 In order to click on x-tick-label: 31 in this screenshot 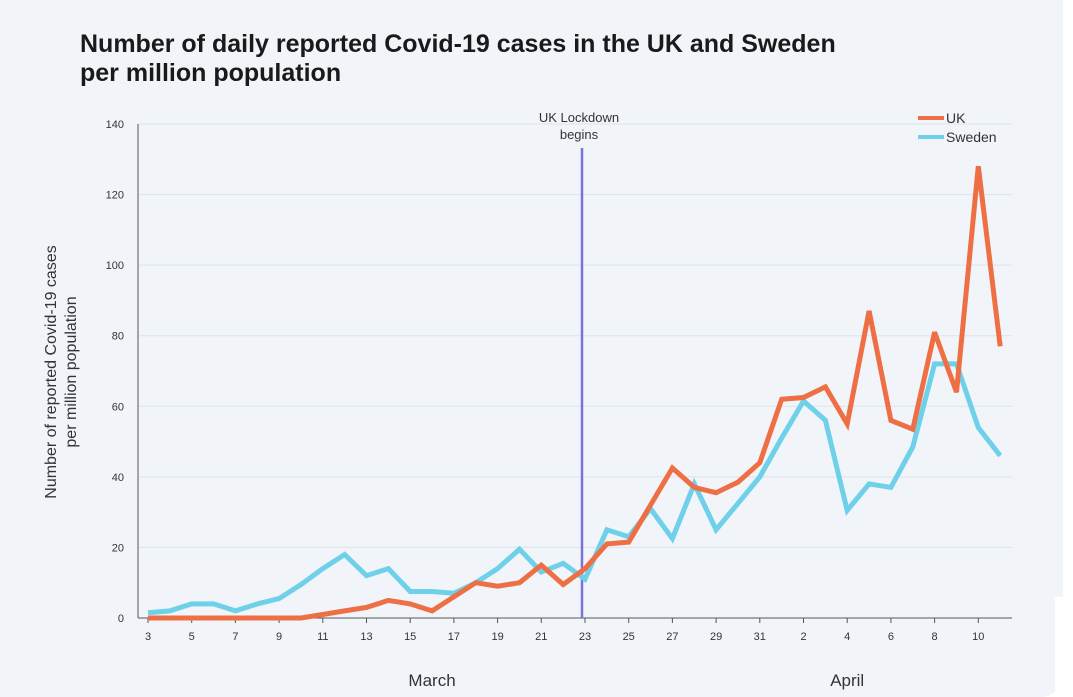, I will do `click(760, 637)`.